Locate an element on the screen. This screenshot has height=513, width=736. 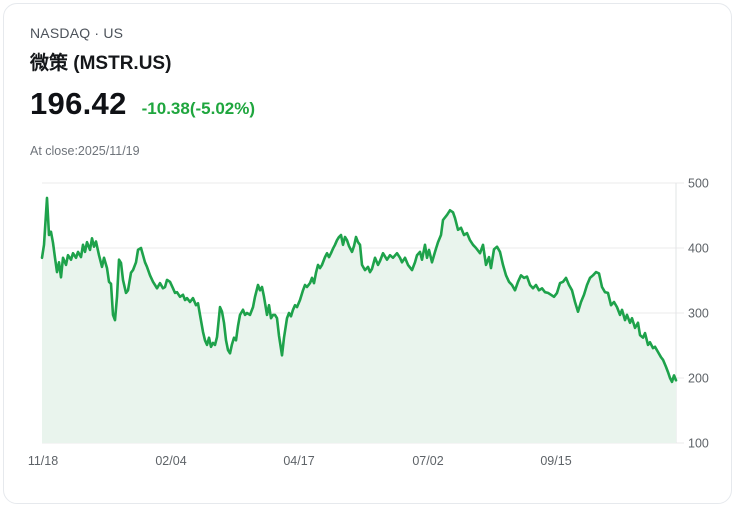
x-tick-label: 11/18 is located at coordinates (43, 461).